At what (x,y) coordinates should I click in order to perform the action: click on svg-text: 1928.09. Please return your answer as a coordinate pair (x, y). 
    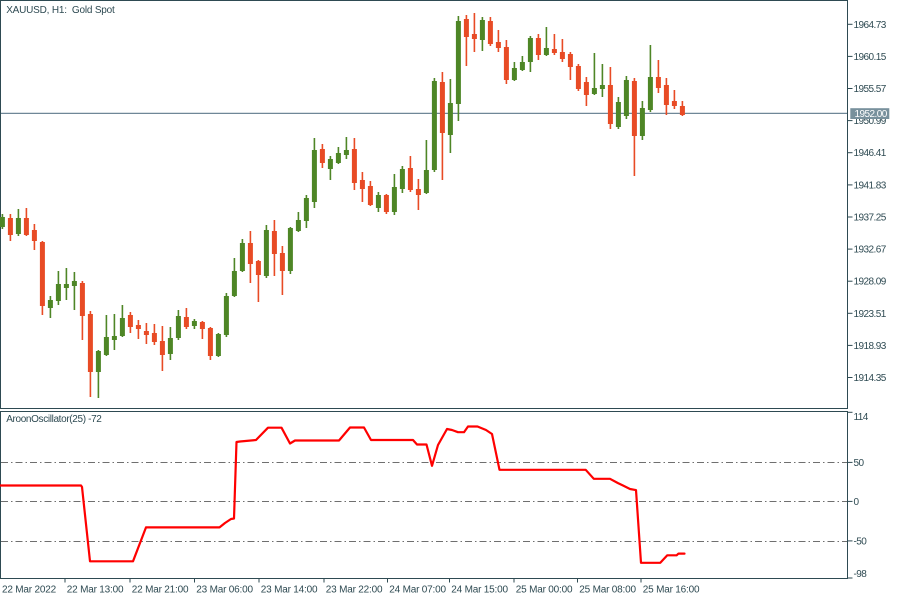
    Looking at the image, I should click on (870, 282).